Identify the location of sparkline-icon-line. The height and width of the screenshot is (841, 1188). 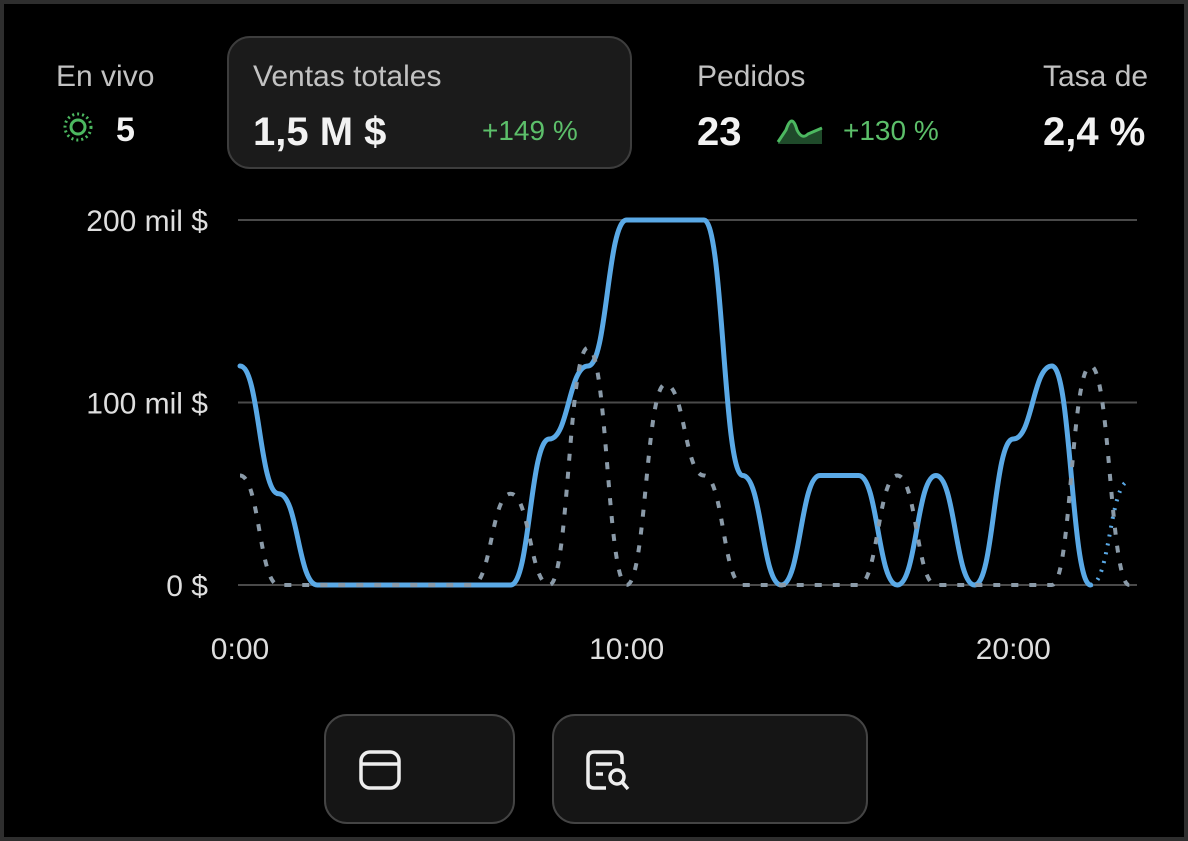
(799, 131).